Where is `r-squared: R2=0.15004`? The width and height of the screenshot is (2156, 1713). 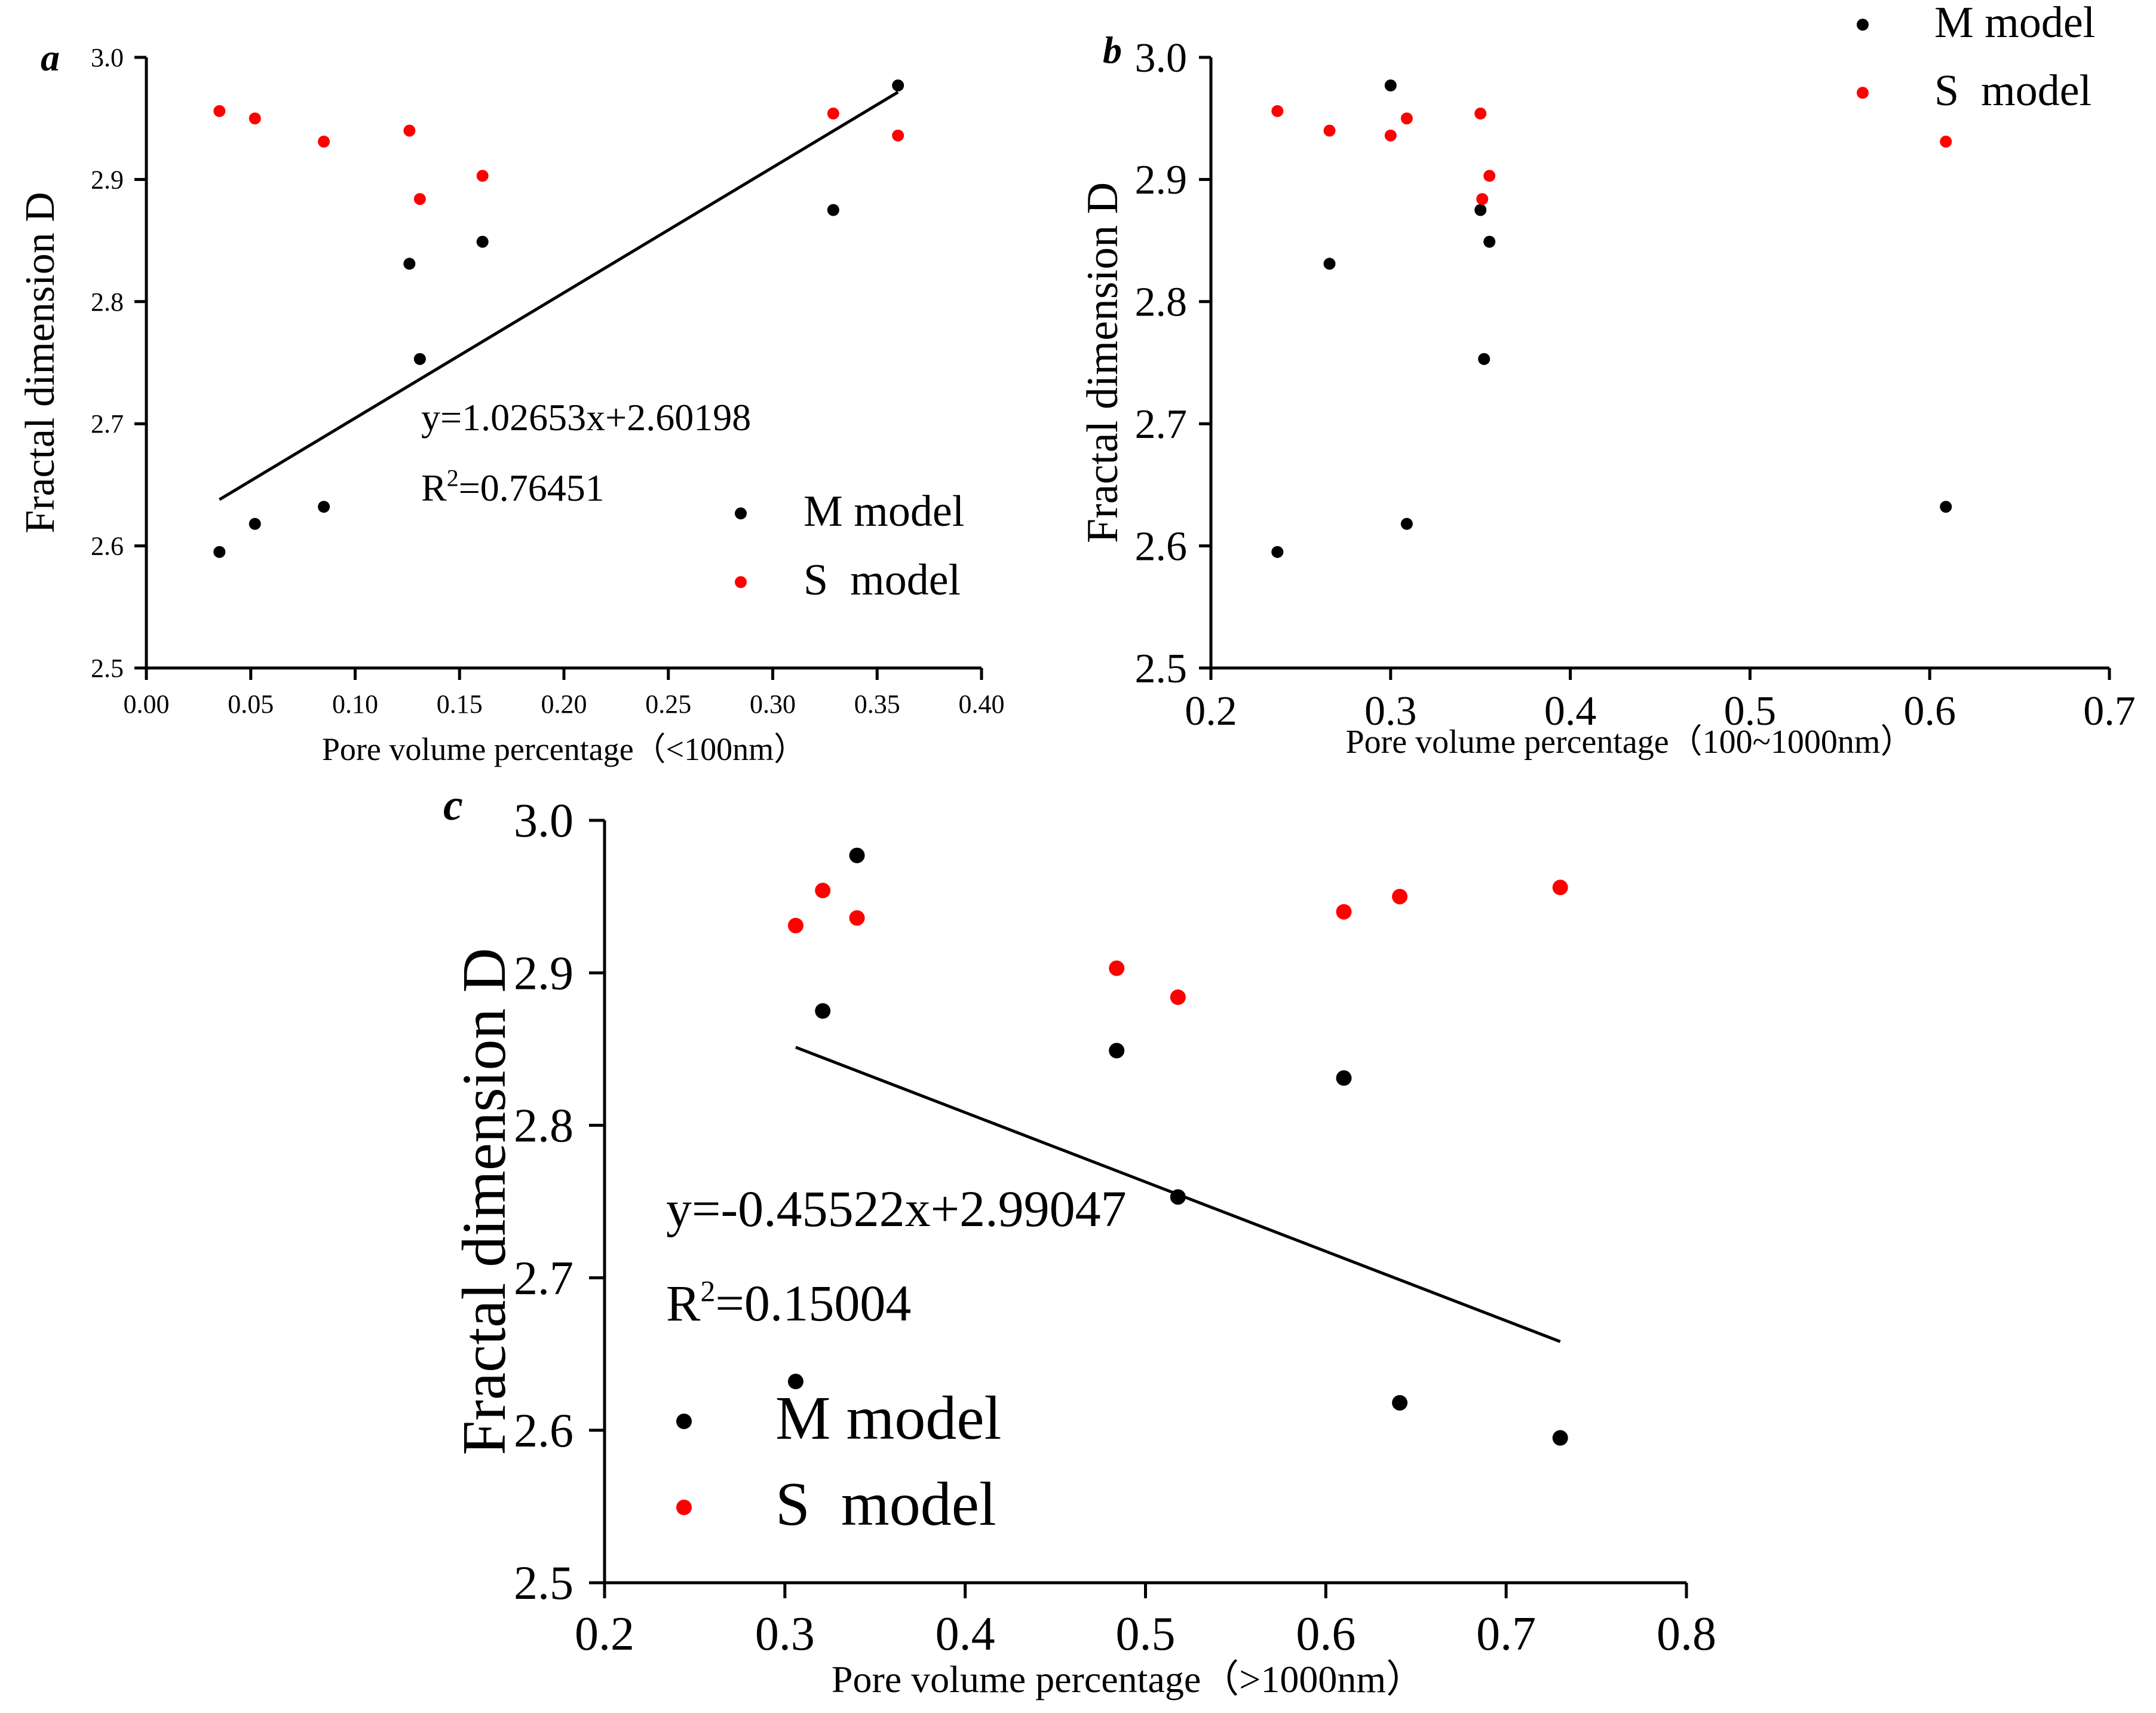 r-squared: R2=0.15004 is located at coordinates (788, 1303).